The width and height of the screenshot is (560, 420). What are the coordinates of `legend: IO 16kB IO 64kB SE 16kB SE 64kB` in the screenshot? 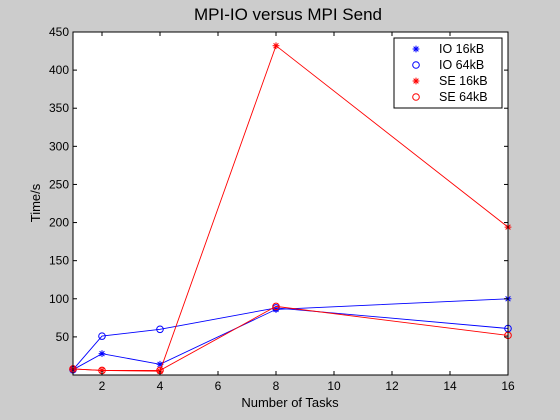 It's located at (448, 73).